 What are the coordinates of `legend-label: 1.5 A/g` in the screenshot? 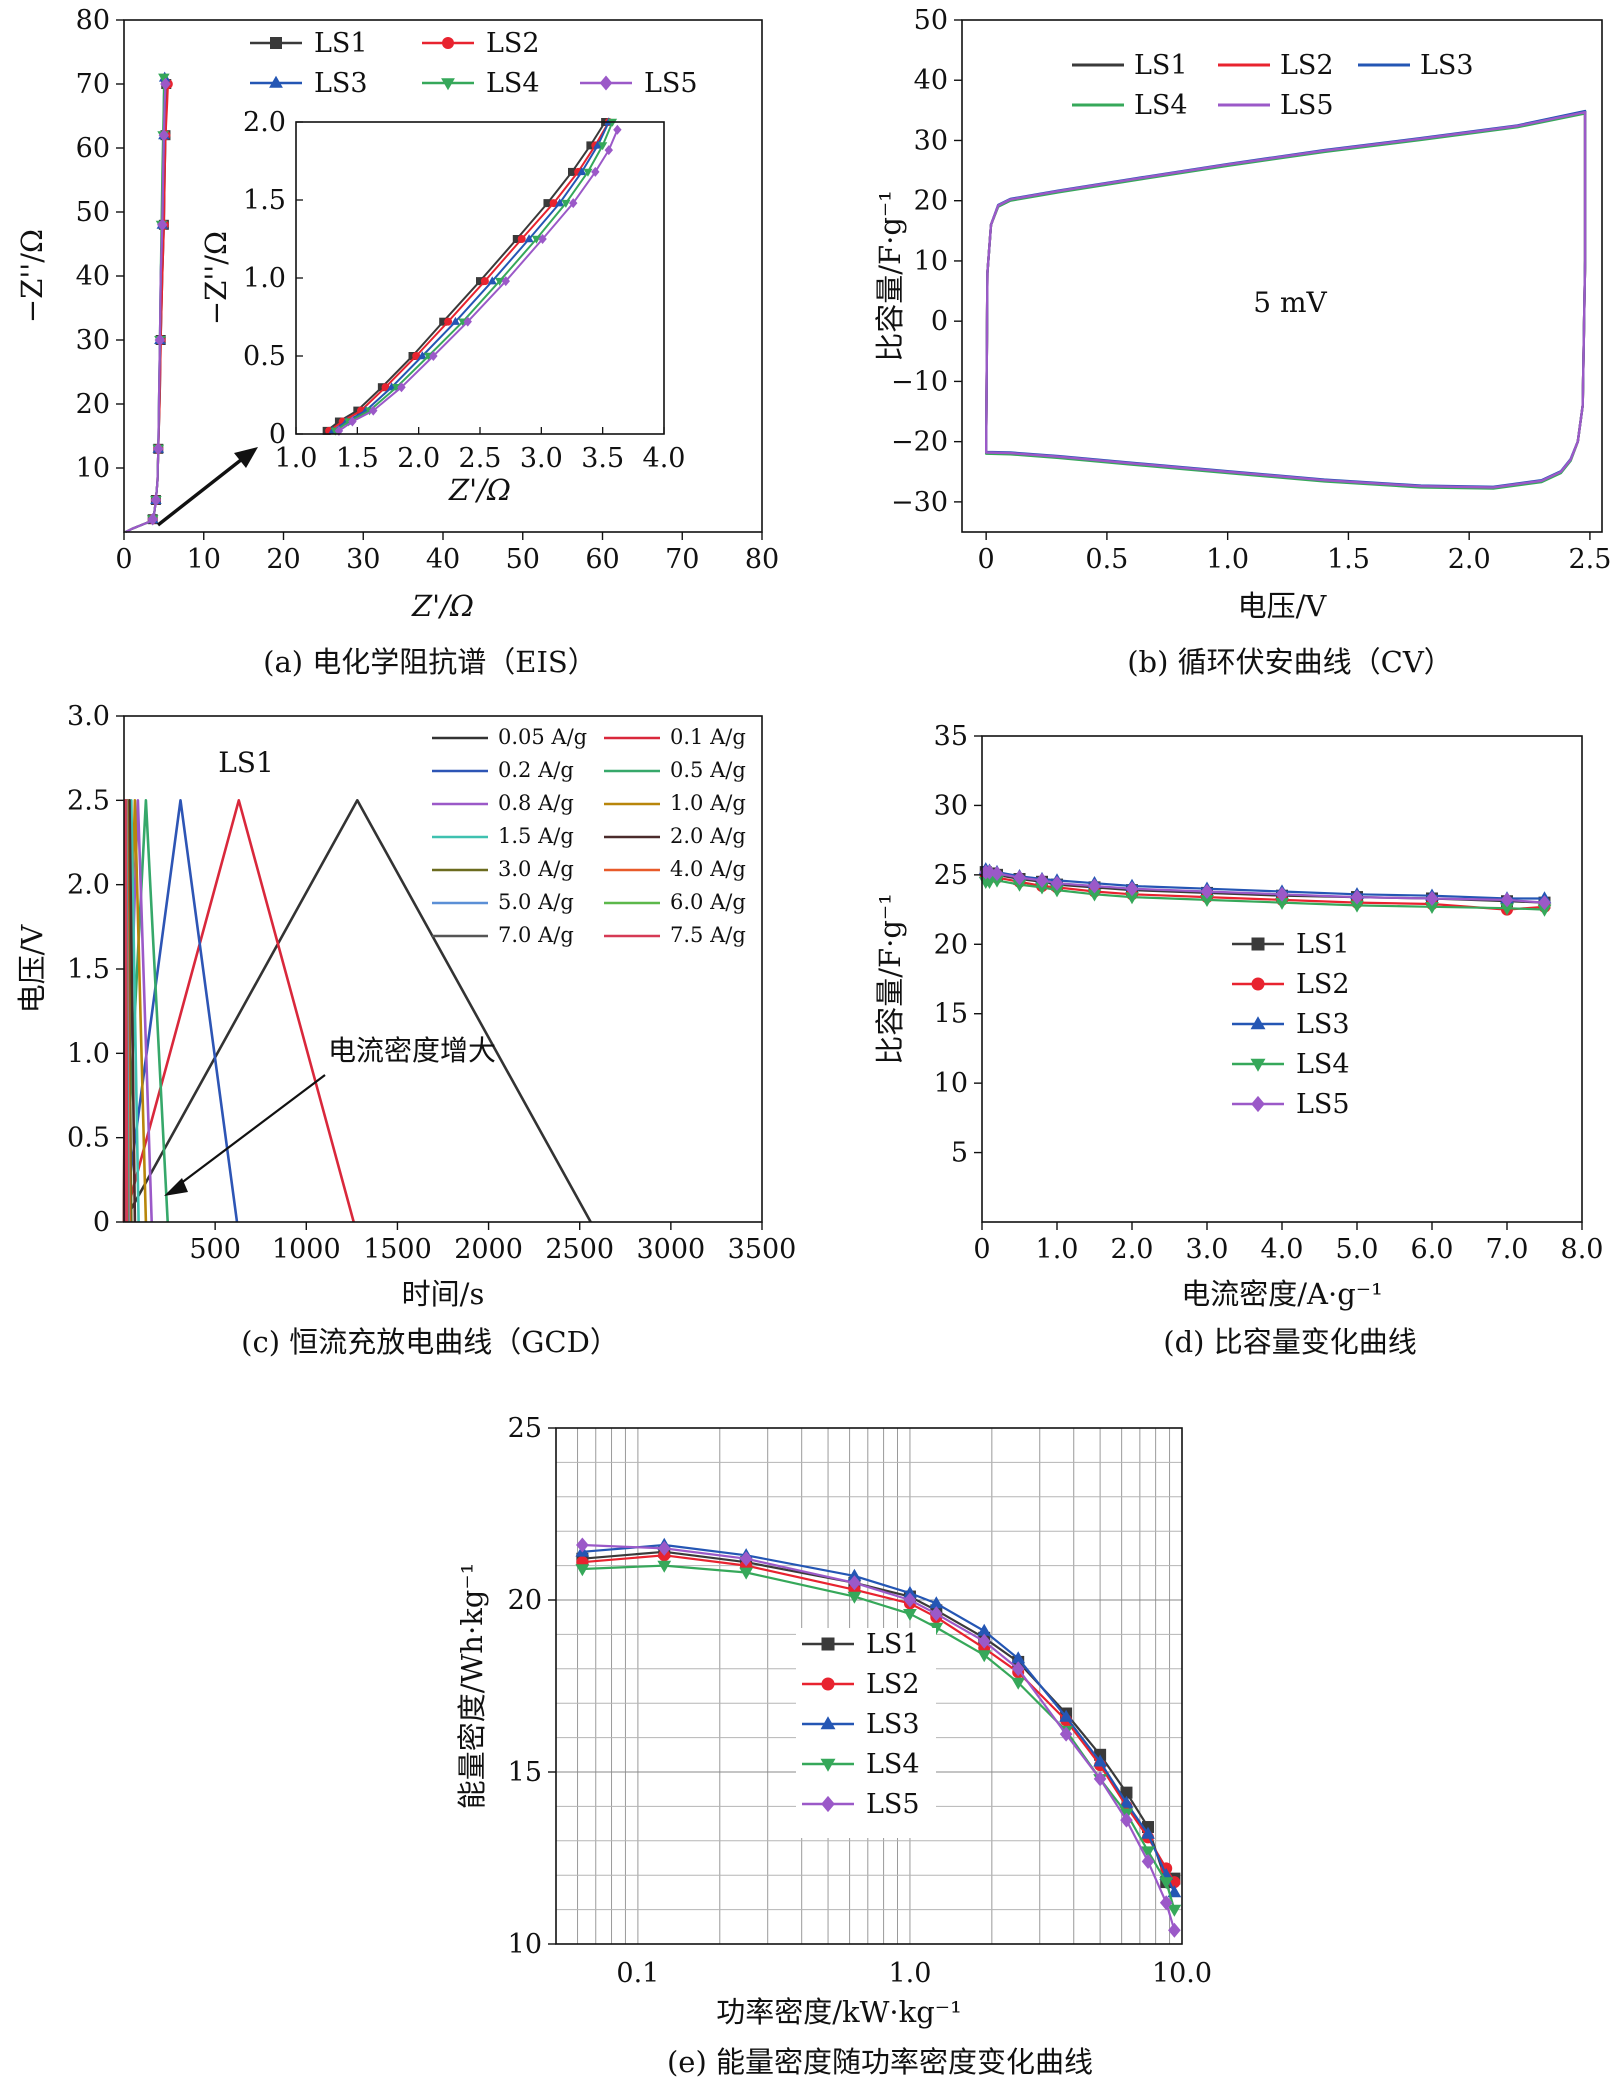 It's located at (536, 836).